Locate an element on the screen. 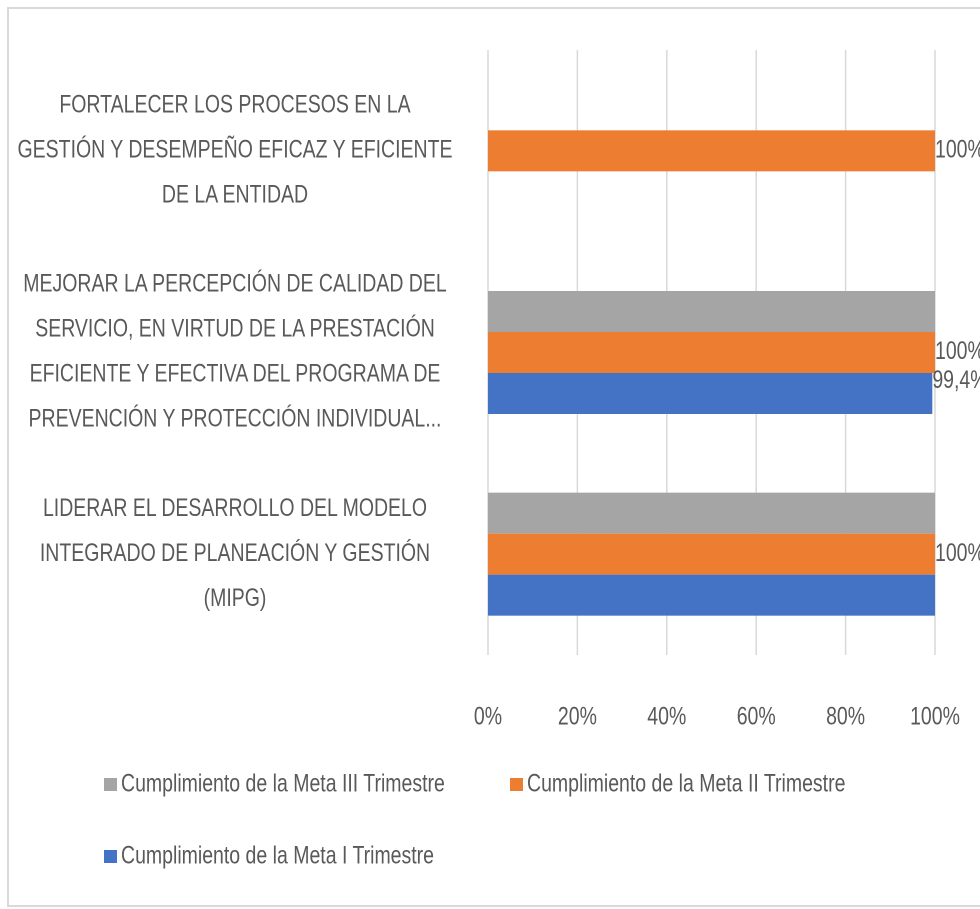  category-label: FORTALECER LOS PROCESOS EN LA is located at coordinates (234, 104).